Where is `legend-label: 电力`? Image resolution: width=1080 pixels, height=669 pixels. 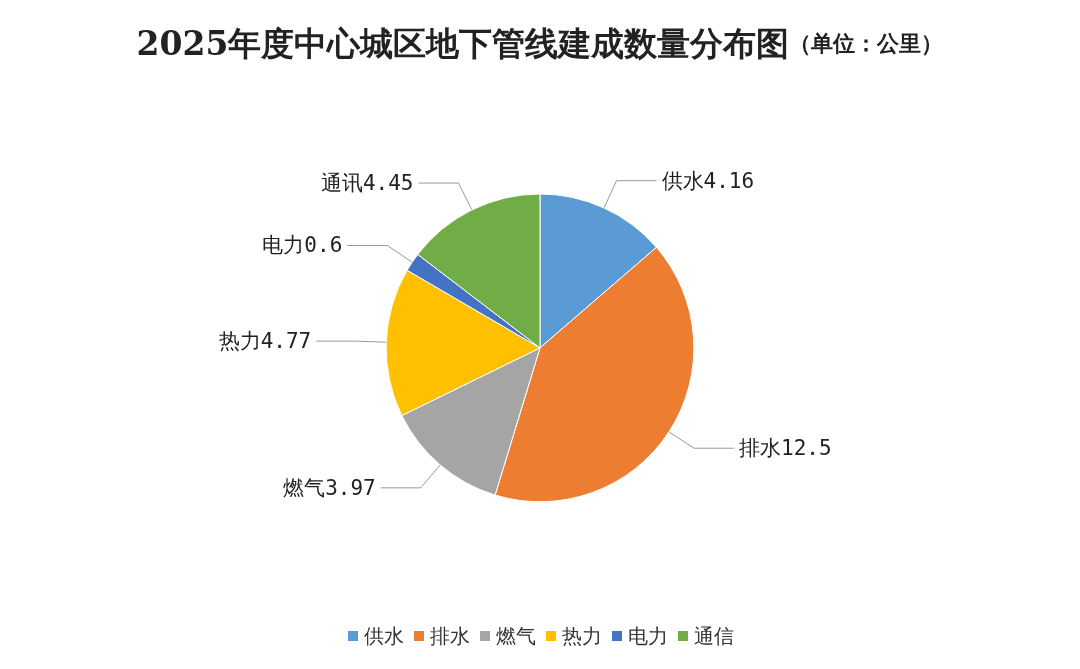
legend-label: 电力 is located at coordinates (648, 636).